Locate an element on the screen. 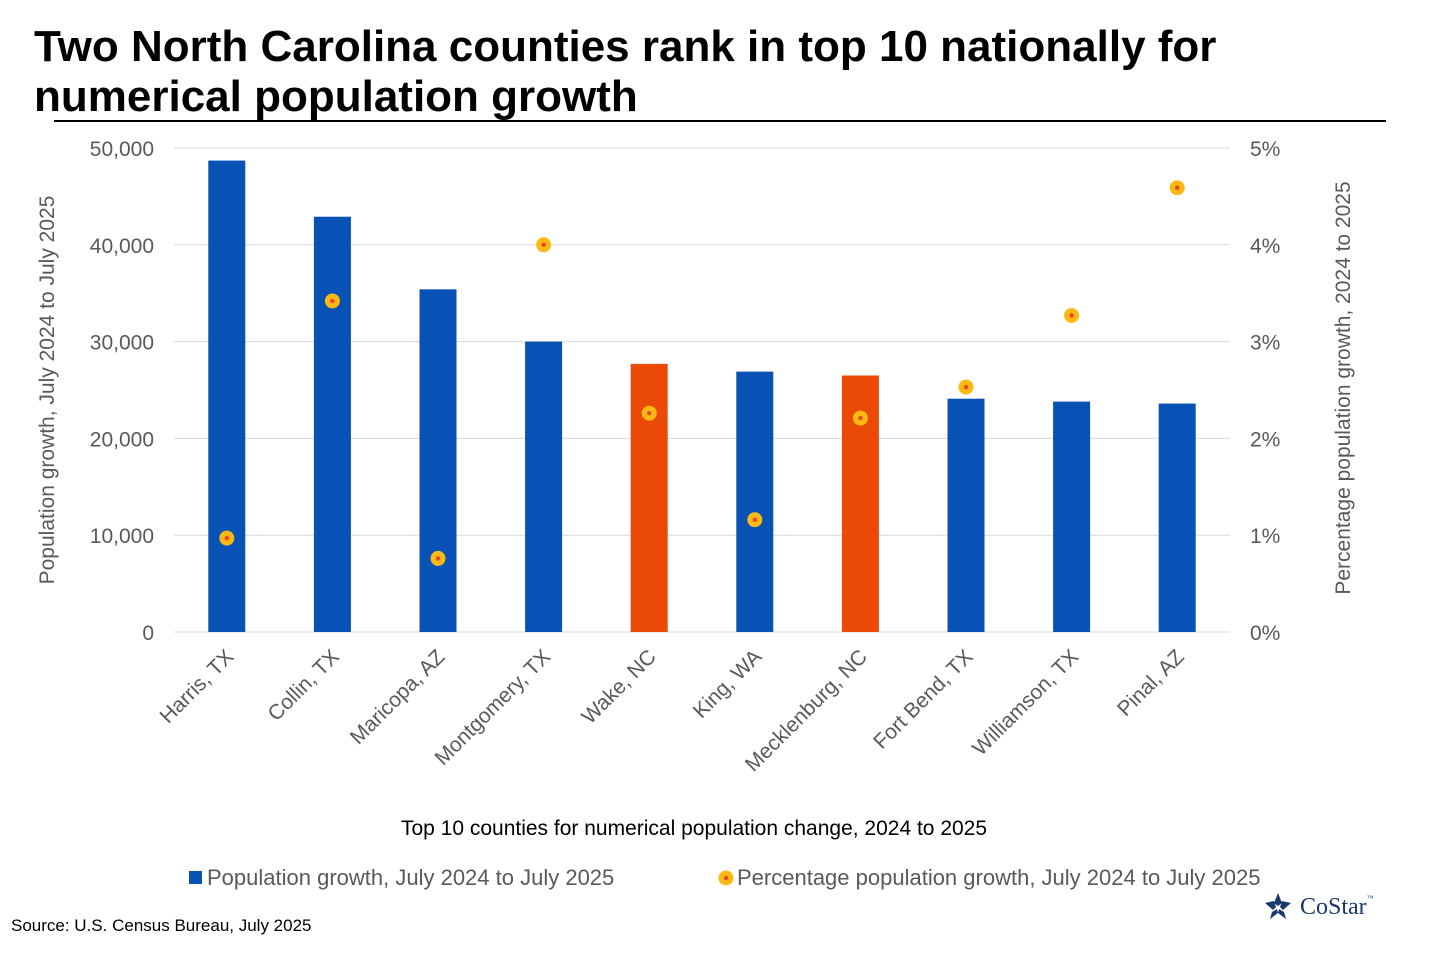 The height and width of the screenshot is (960, 1440). x-tick-label: Collin, TX is located at coordinates (304, 685).